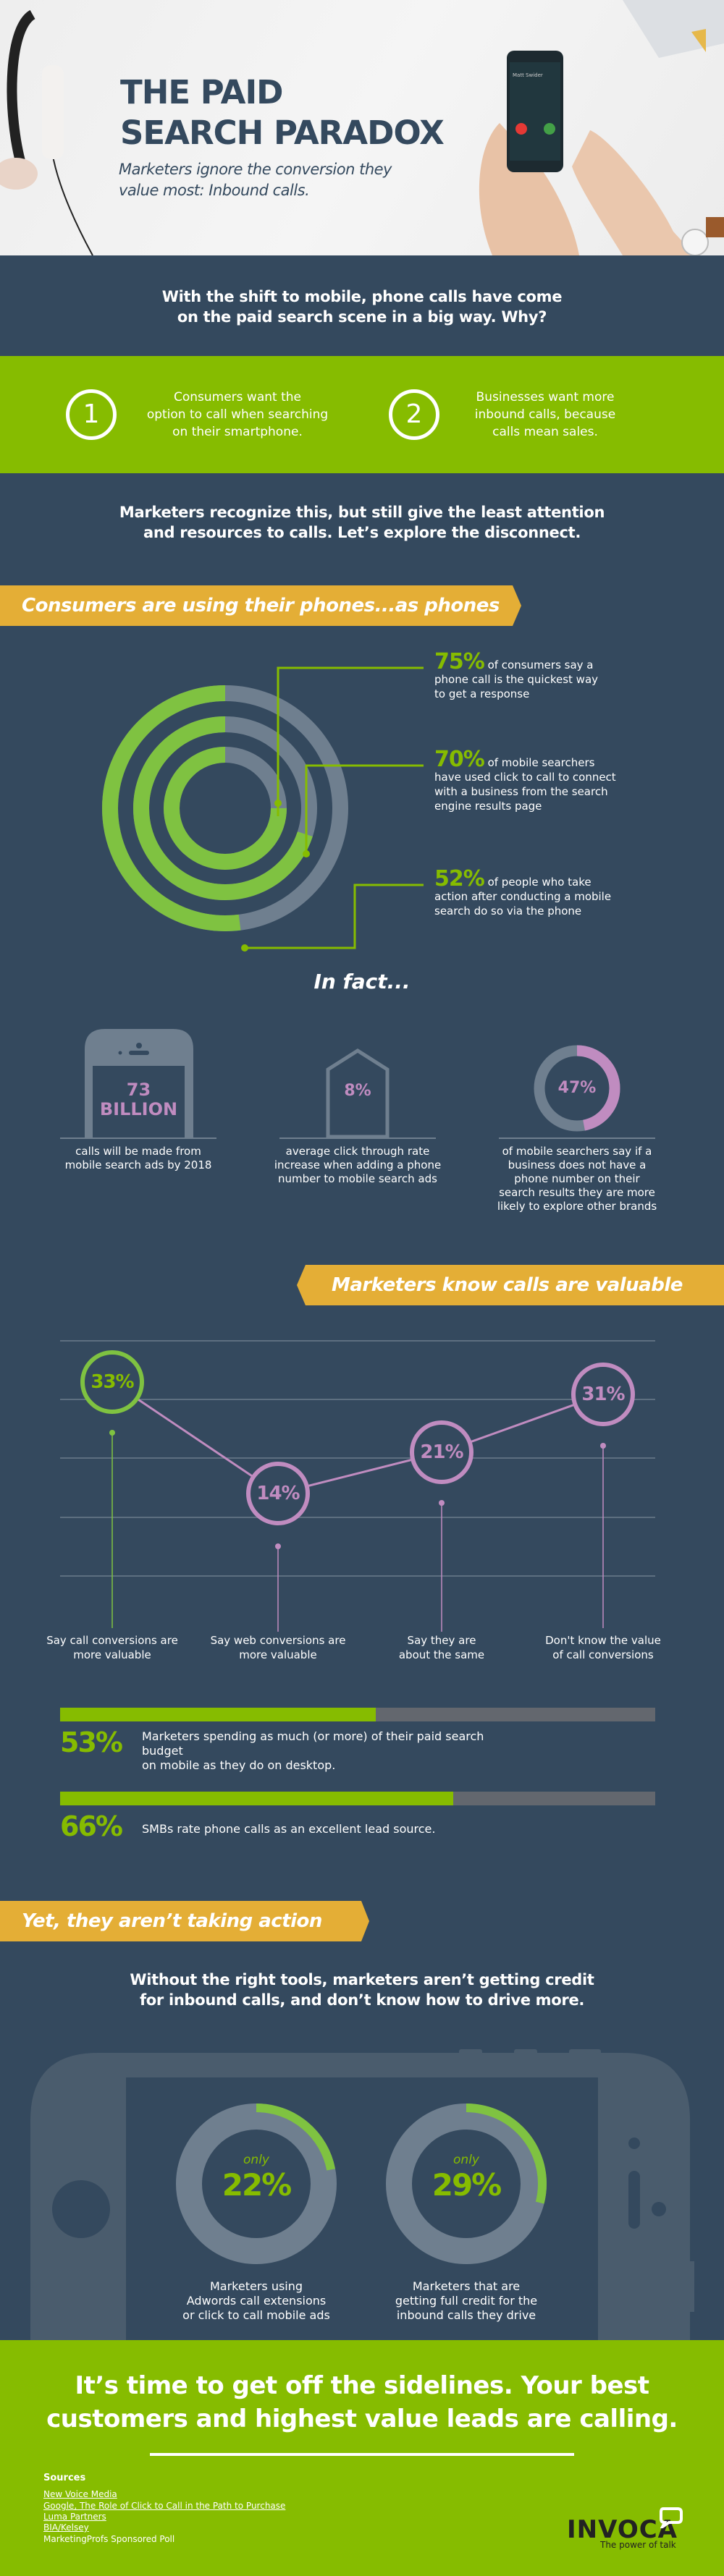 This screenshot has width=724, height=2576. What do you see at coordinates (622, 2529) in the screenshot?
I see `invoca-logo: INVOCA` at bounding box center [622, 2529].